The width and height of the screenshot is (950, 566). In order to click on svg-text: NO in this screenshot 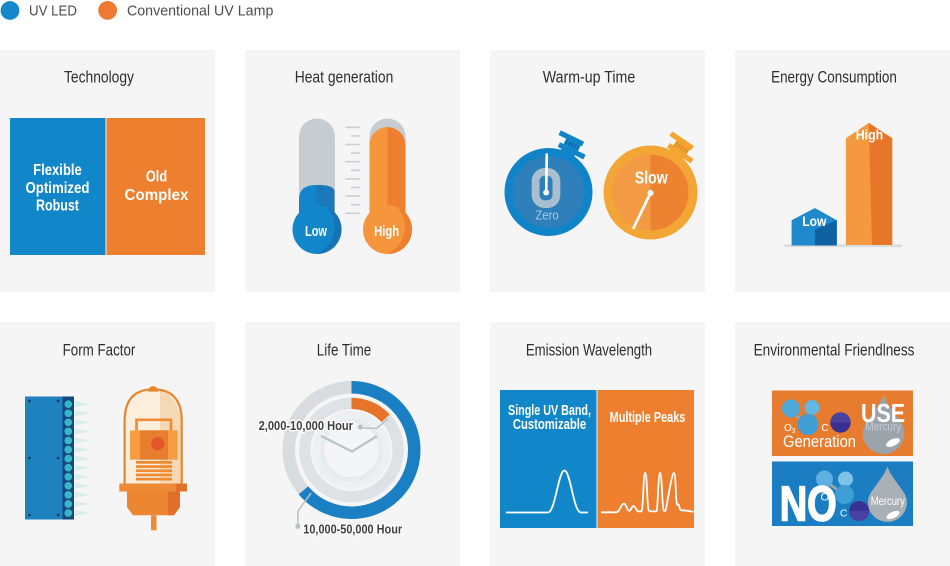, I will do `click(808, 504)`.